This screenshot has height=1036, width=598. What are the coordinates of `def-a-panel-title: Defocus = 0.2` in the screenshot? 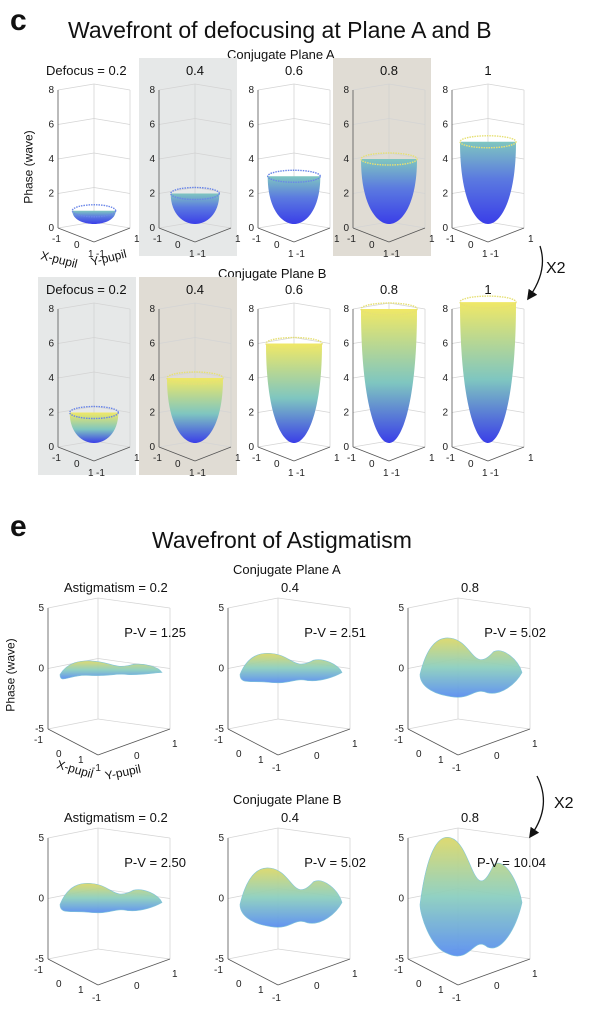 It's located at (86, 70).